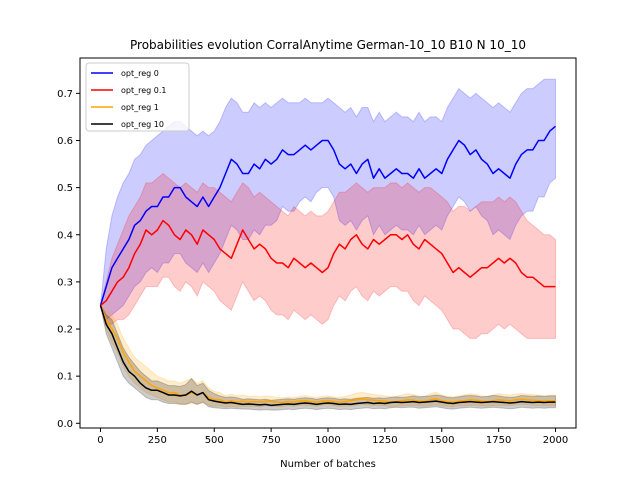  I want to click on x-tick-label-2: 500, so click(214, 440).